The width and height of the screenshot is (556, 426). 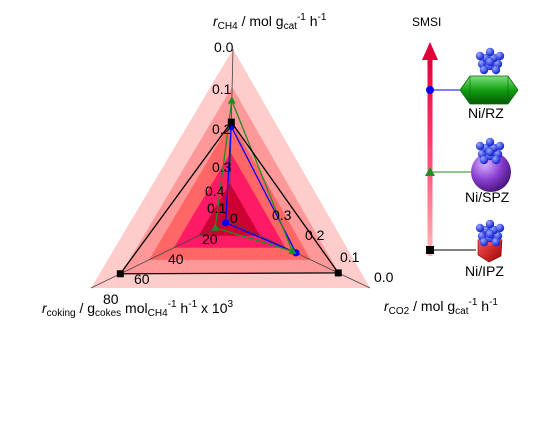 What do you see at coordinates (486, 113) in the screenshot?
I see `smsi-item-label-rz: Ni/RZ` at bounding box center [486, 113].